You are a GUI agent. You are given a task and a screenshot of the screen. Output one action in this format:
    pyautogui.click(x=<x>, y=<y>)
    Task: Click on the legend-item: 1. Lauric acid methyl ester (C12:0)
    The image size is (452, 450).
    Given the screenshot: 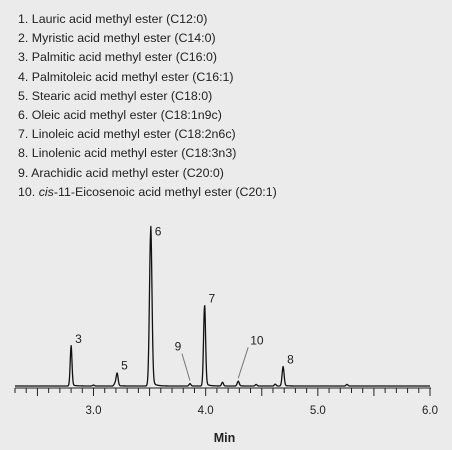 What is the action you would take?
    pyautogui.click(x=147, y=19)
    